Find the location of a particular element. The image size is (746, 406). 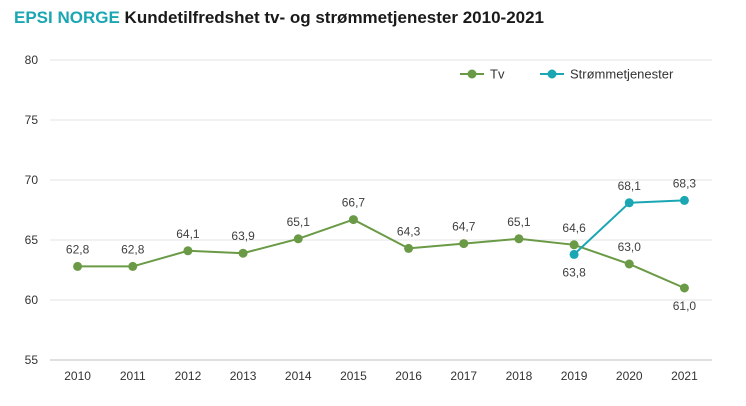

x-tick-label: 2012 is located at coordinates (188, 376).